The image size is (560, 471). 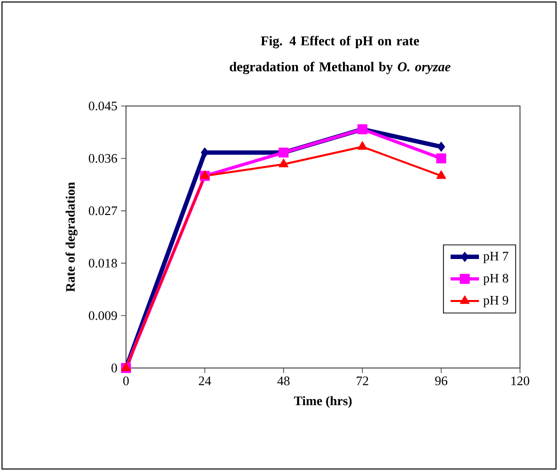 I want to click on x-axis-title: Time (hrs), so click(x=323, y=402).